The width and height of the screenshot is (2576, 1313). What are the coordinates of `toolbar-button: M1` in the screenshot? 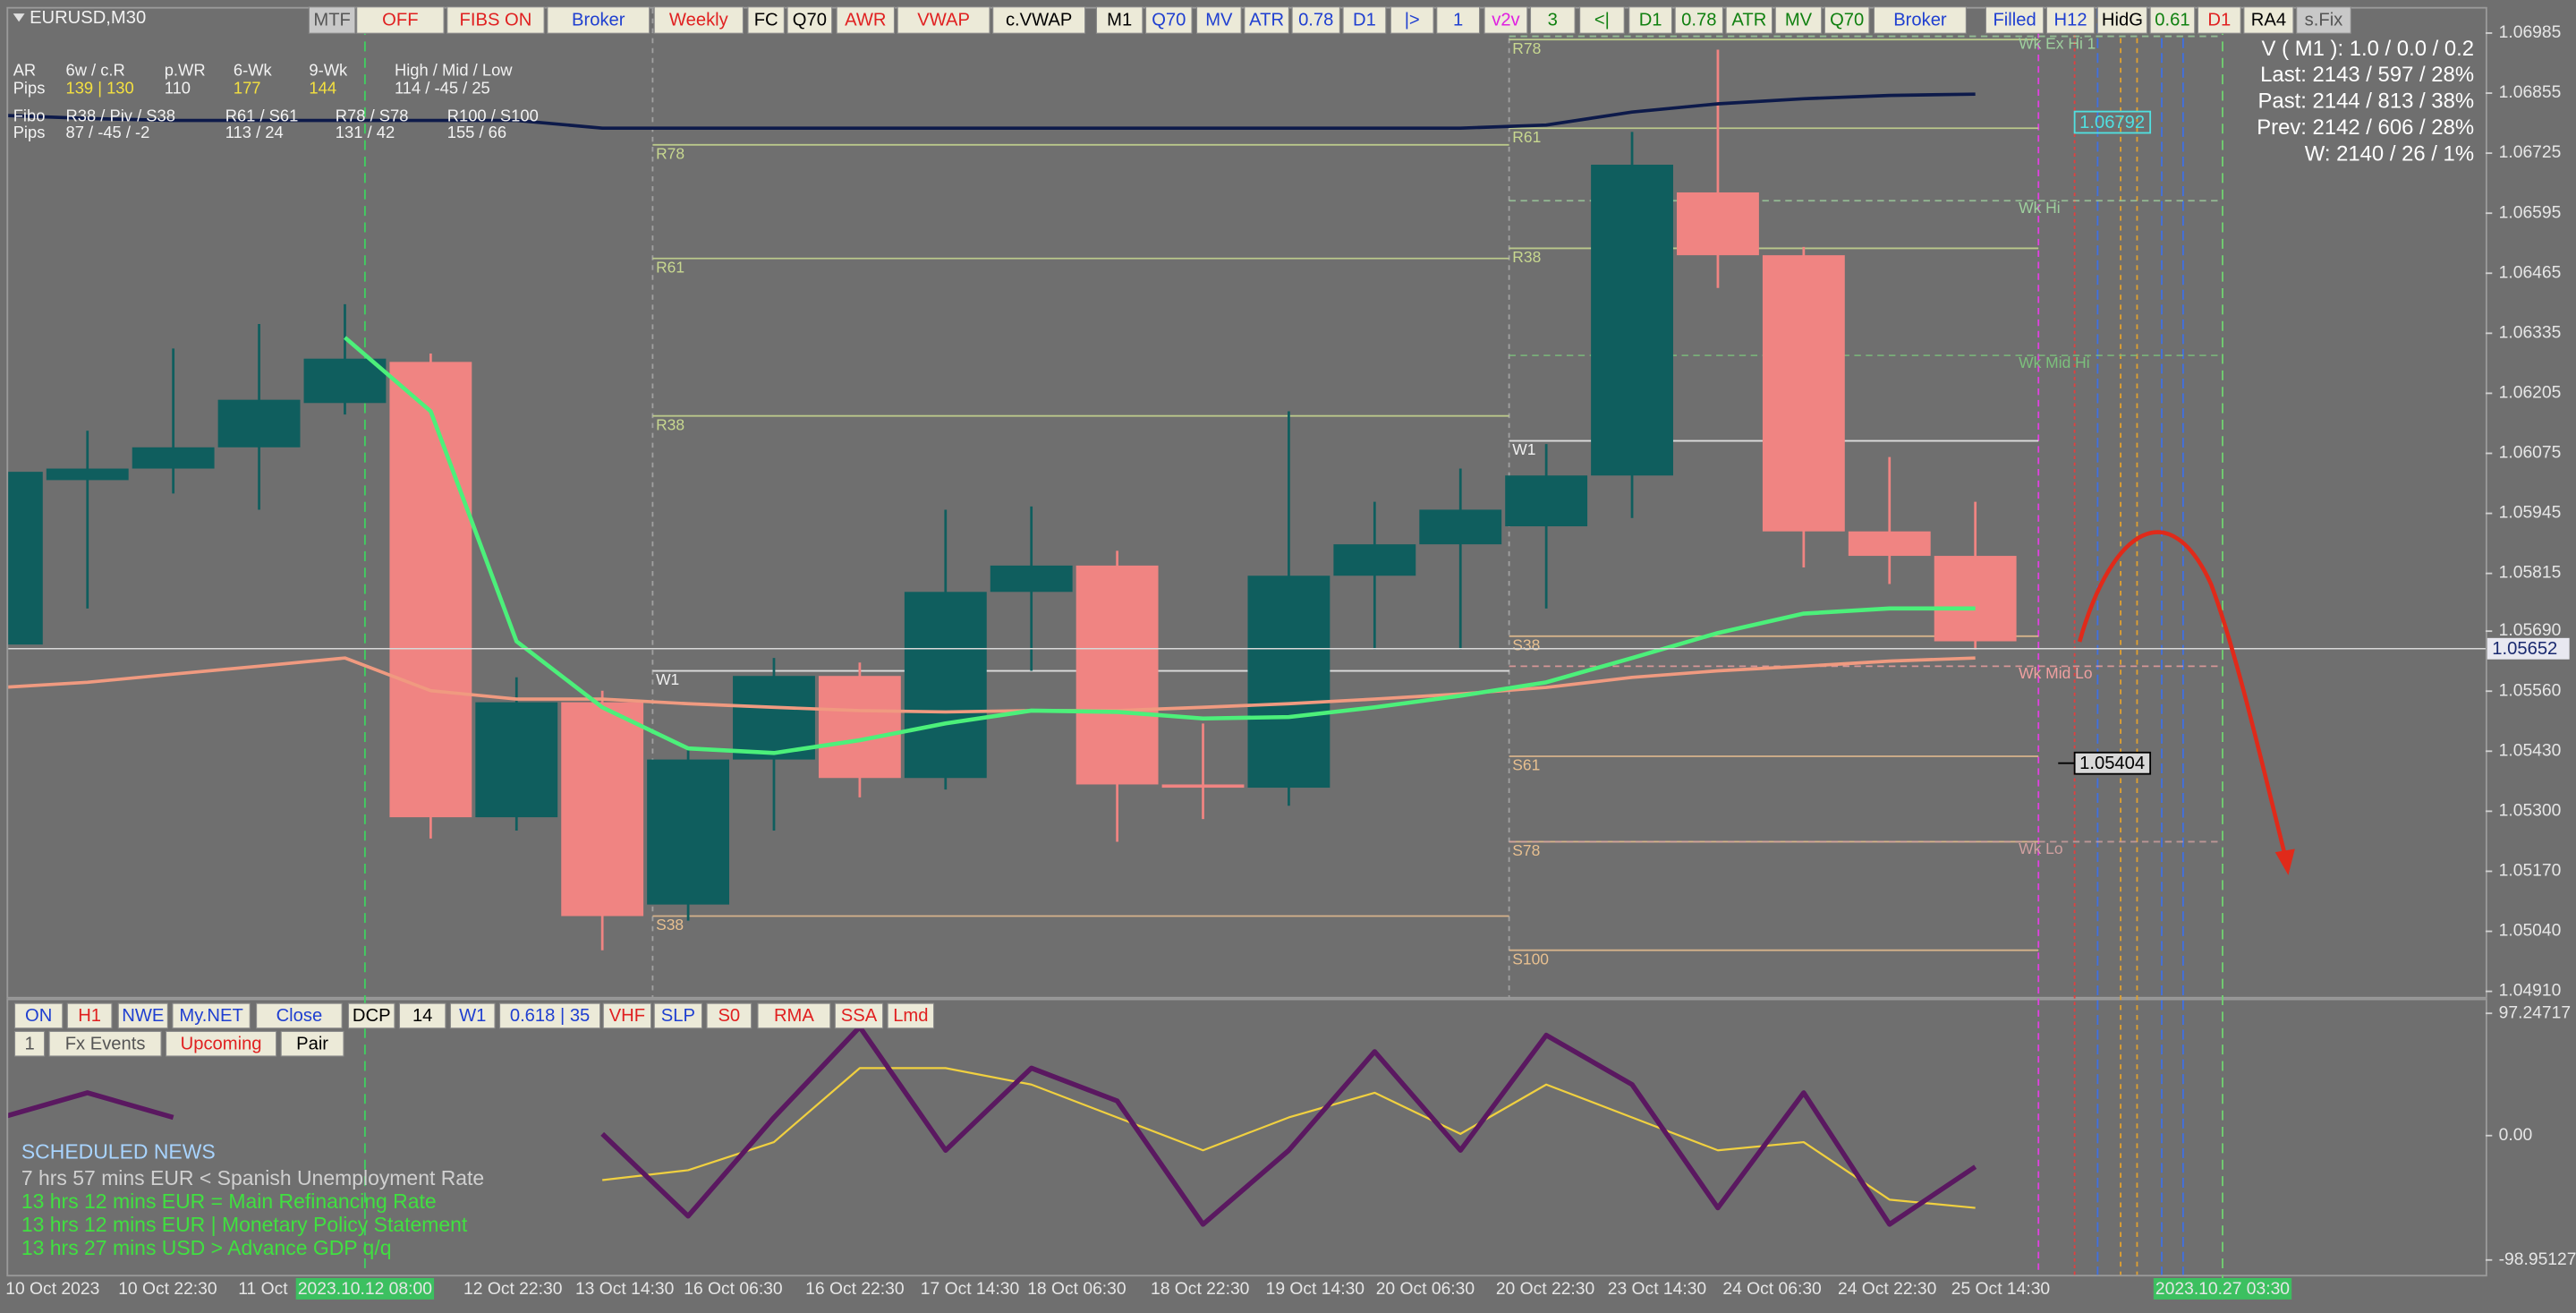 It's located at (1119, 20).